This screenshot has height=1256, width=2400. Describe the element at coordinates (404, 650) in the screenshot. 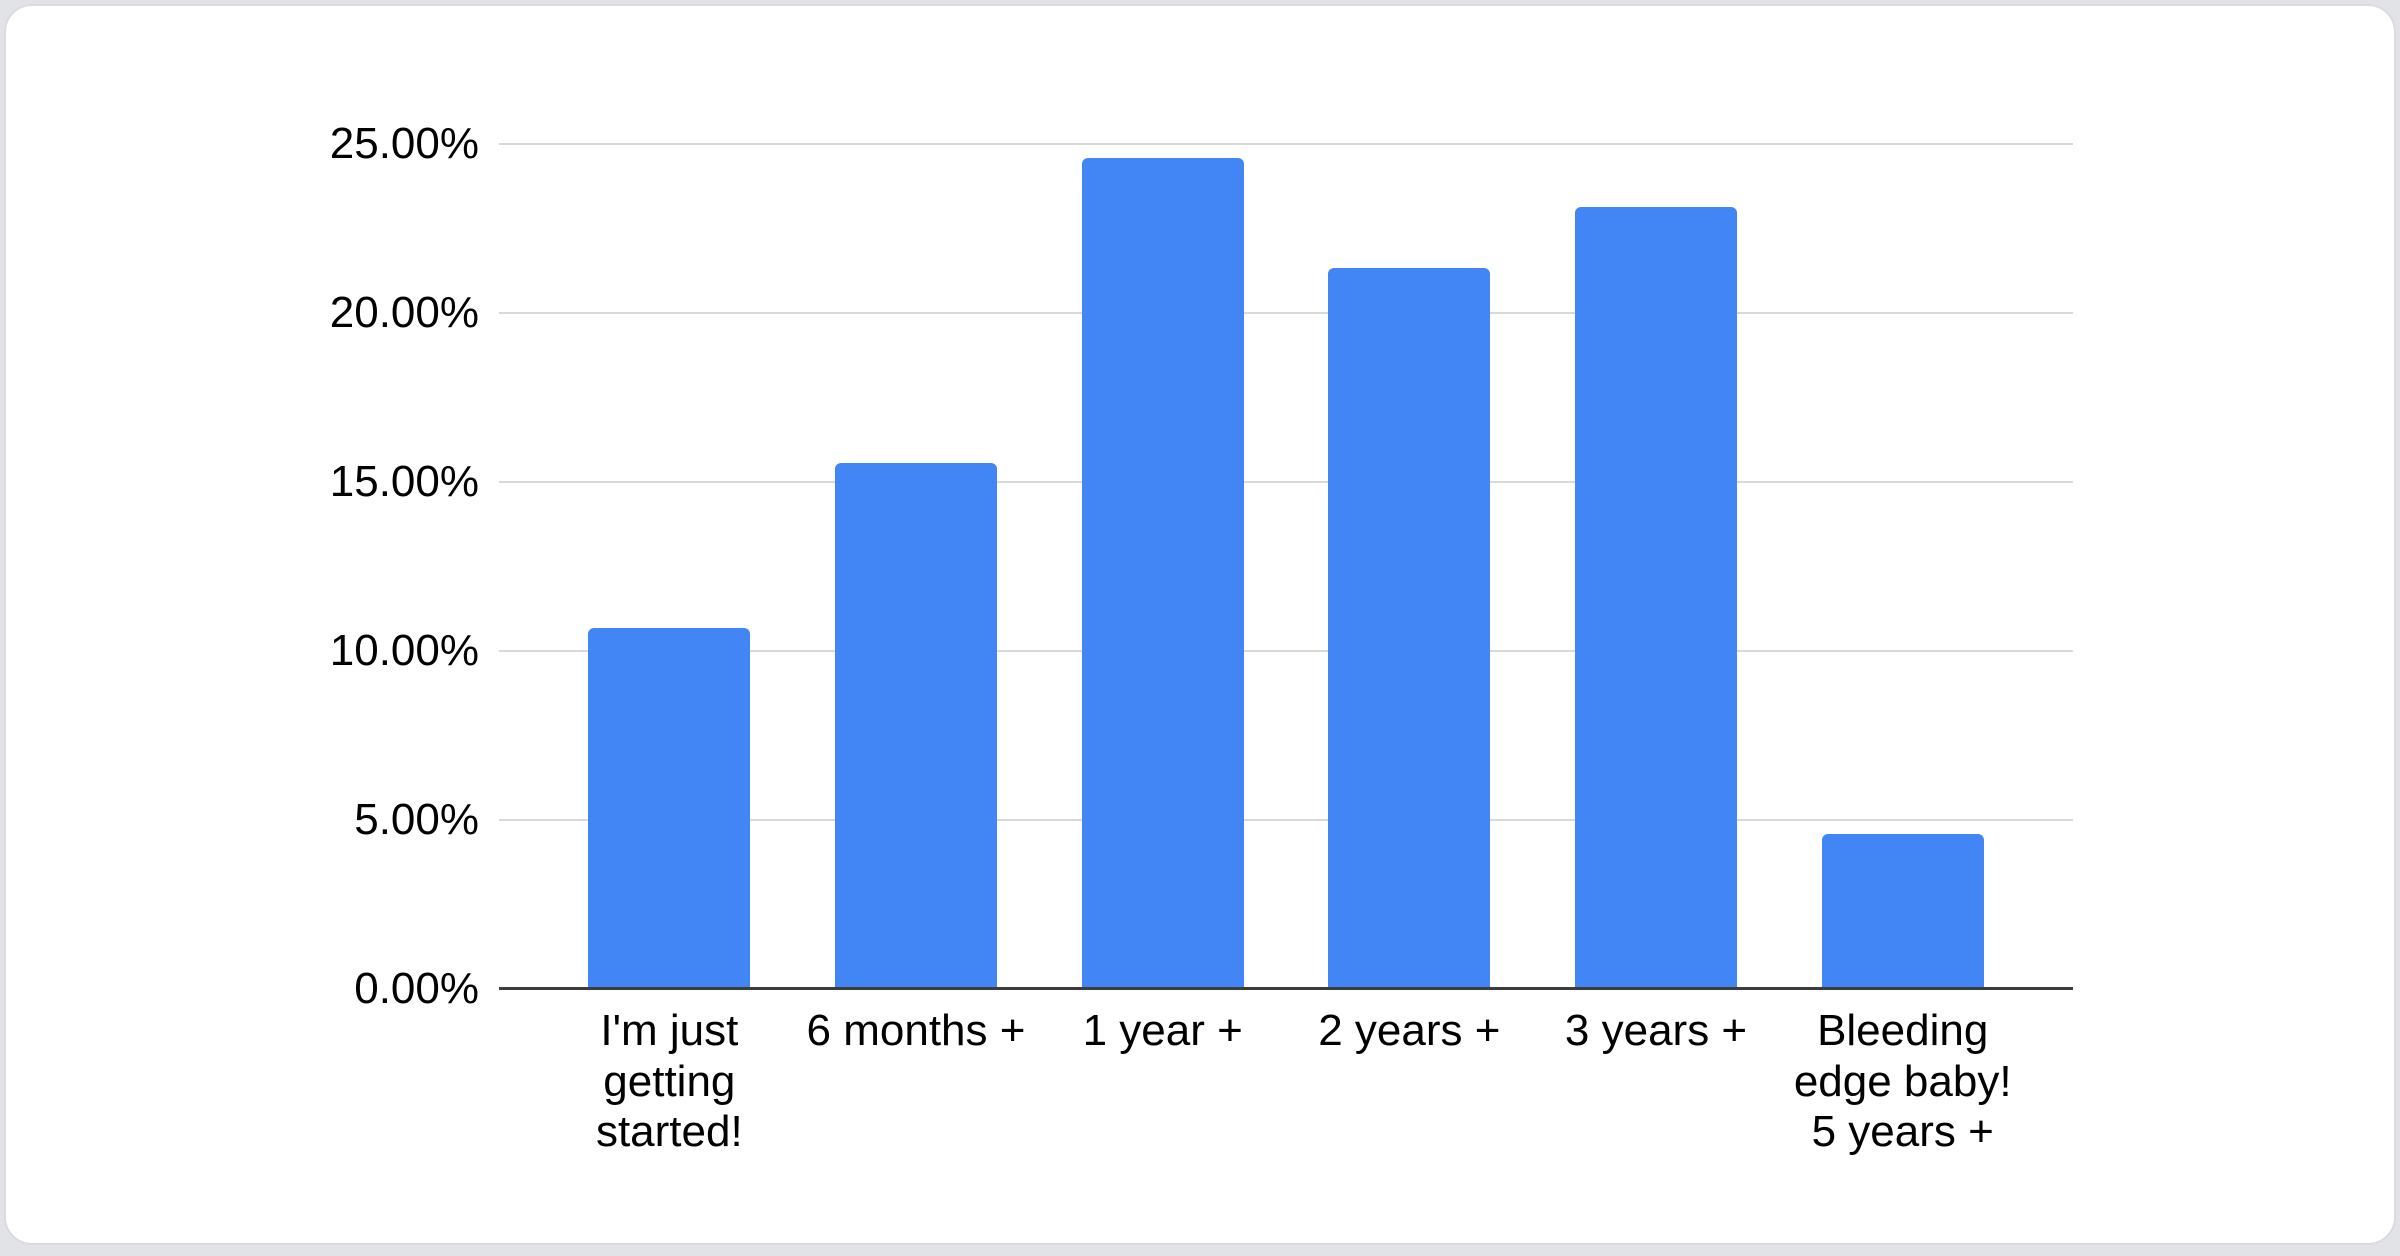

I see `y-axis-tick-label: 10.00%` at that location.